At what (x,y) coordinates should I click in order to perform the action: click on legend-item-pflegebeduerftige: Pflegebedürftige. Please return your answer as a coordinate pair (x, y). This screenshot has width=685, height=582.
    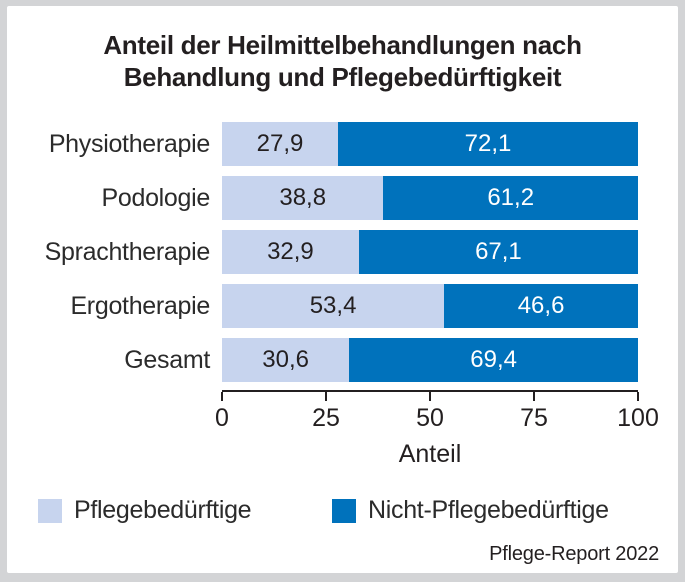
    Looking at the image, I should click on (145, 510).